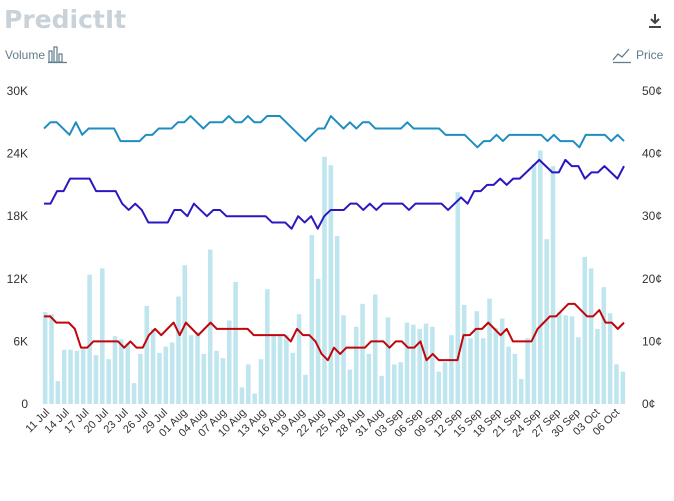 The height and width of the screenshot is (501, 674). Describe the element at coordinates (652, 341) in the screenshot. I see `right-axis-tick: 10¢` at that location.